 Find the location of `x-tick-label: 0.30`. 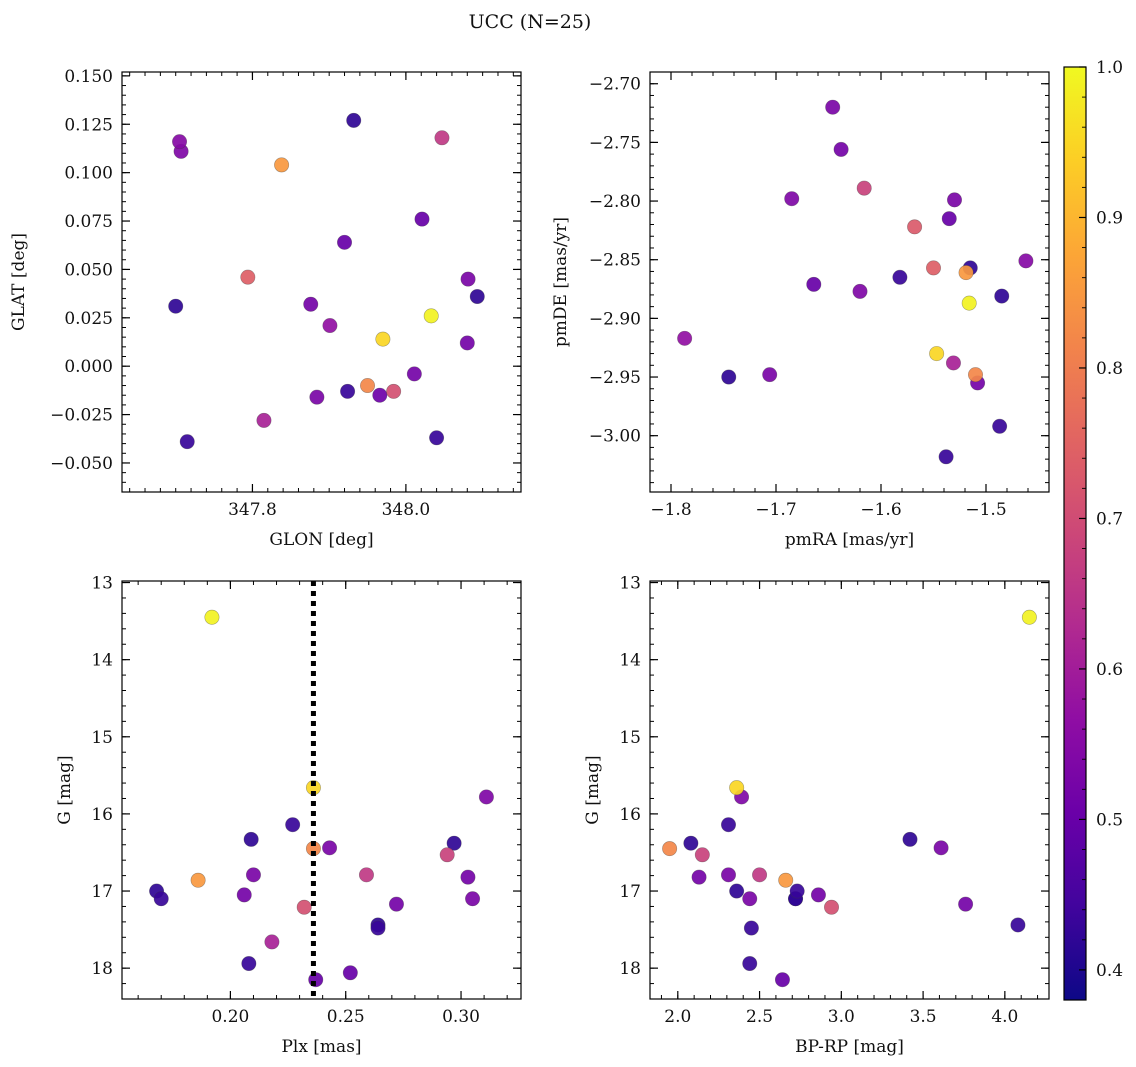

x-tick-label: 0.30 is located at coordinates (461, 1017).